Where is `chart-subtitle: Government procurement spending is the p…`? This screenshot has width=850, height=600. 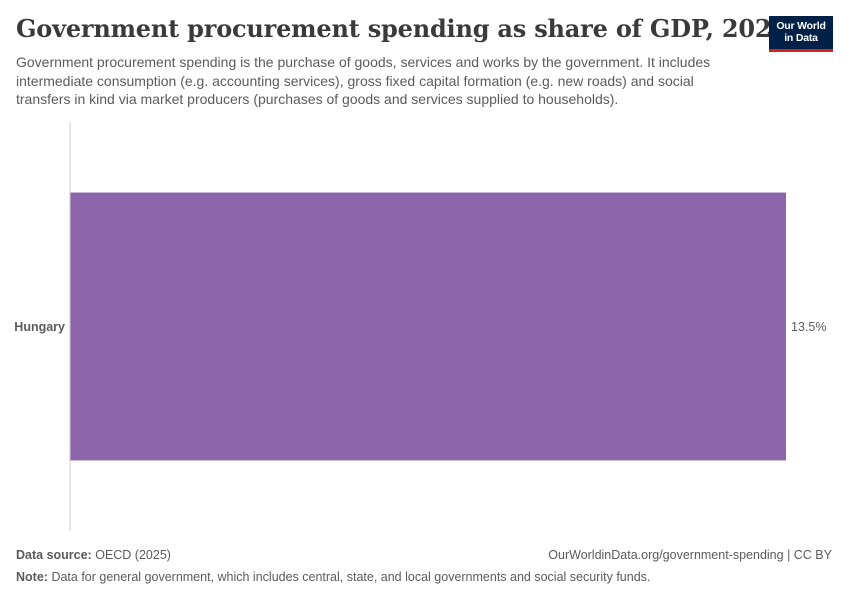 chart-subtitle: Government procurement spending is the p… is located at coordinates (363, 80).